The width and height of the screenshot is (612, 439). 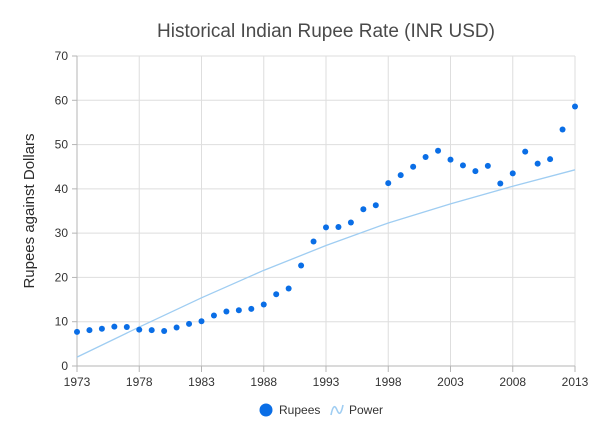 What do you see at coordinates (29, 210) in the screenshot?
I see `y-axis-title: Rupees against Dollars` at bounding box center [29, 210].